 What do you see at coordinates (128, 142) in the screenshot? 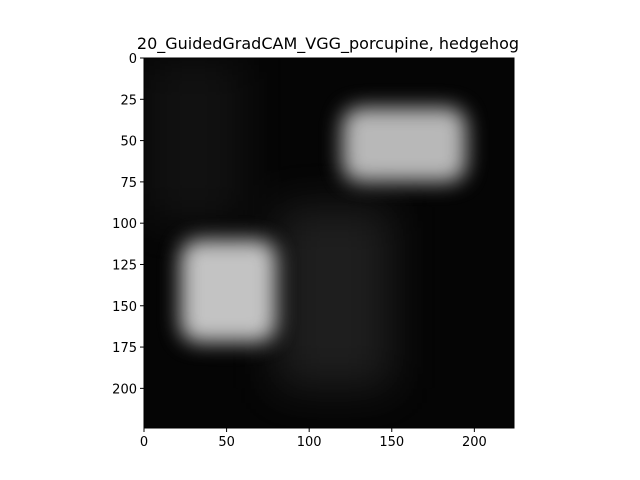
I see `y-tick-label: 50` at bounding box center [128, 142].